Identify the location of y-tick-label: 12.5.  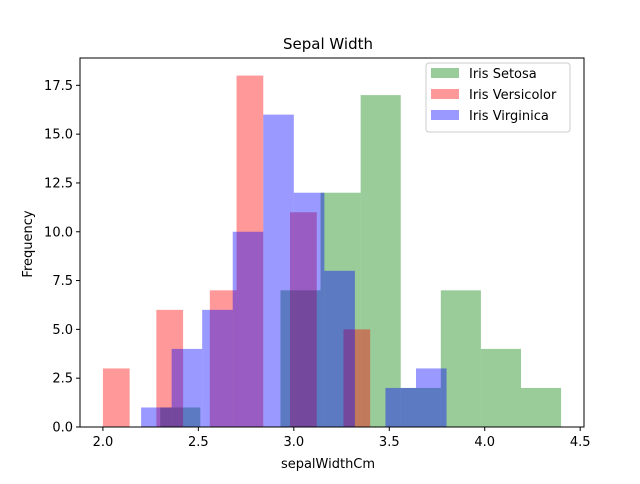
(58, 183).